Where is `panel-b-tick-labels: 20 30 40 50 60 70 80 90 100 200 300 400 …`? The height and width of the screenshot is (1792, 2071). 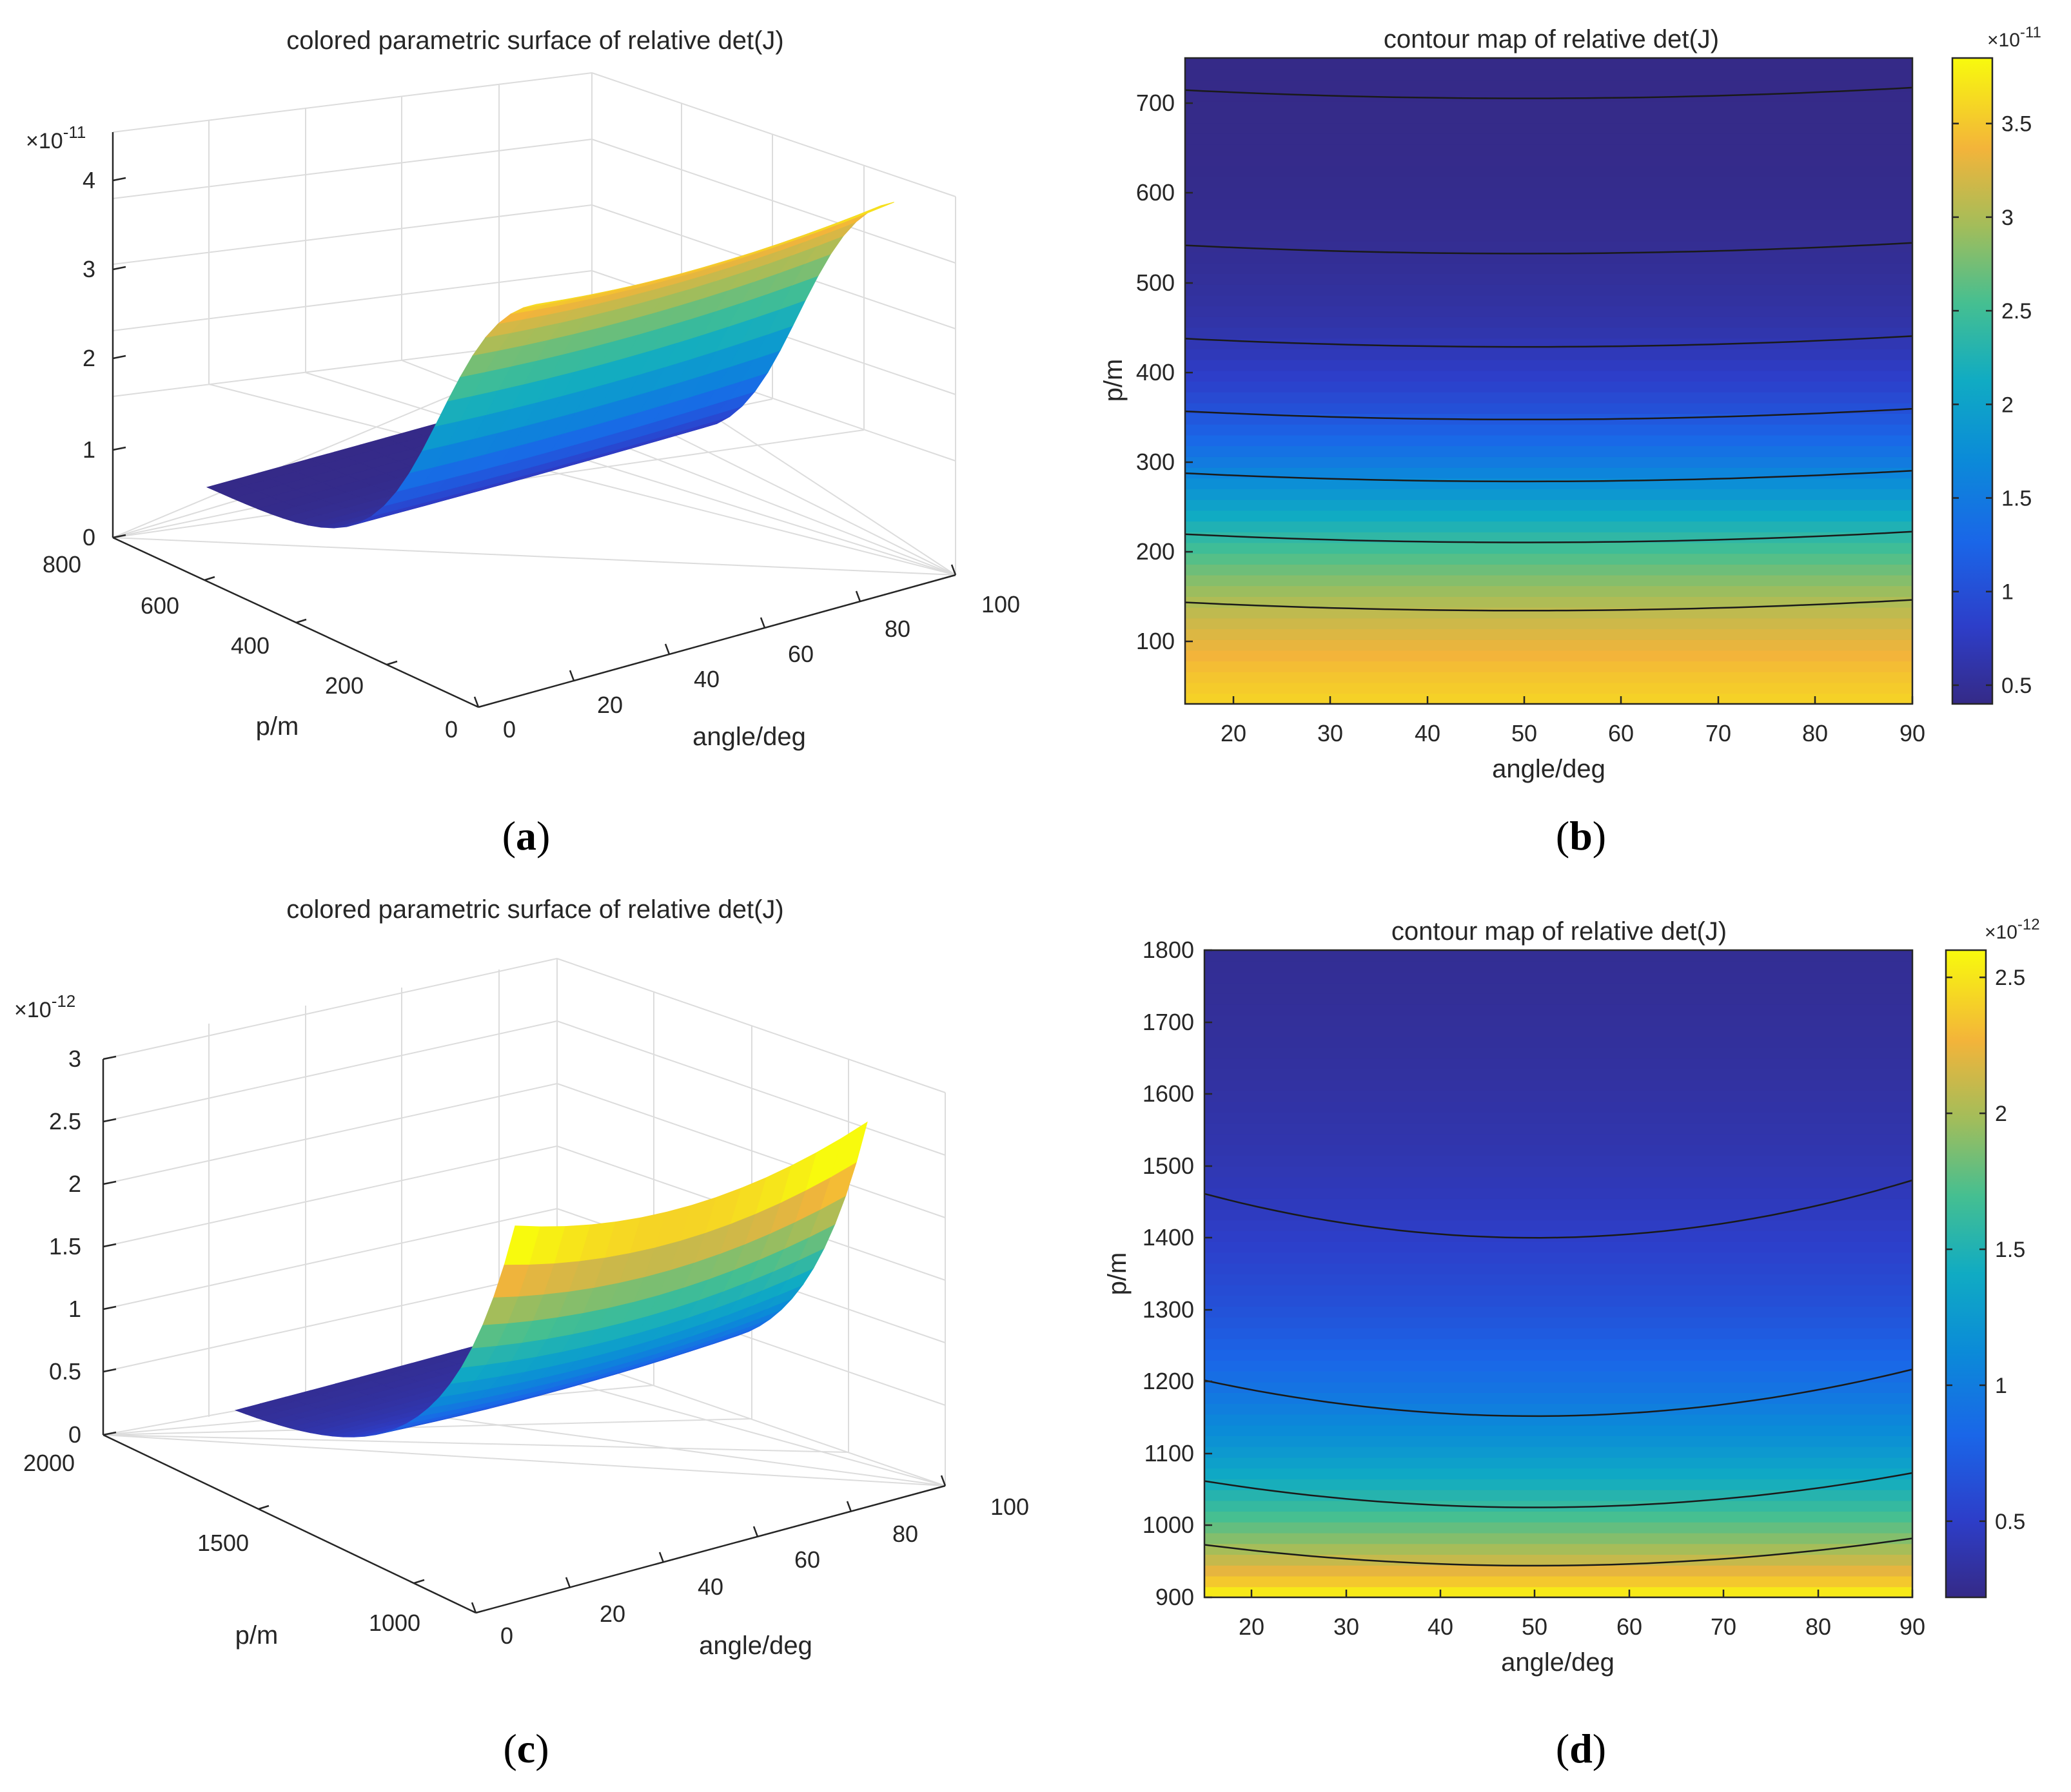
panel-b-tick-labels: 20 30 40 50 60 70 80 90 100 200 300 400 … is located at coordinates (1530, 418).